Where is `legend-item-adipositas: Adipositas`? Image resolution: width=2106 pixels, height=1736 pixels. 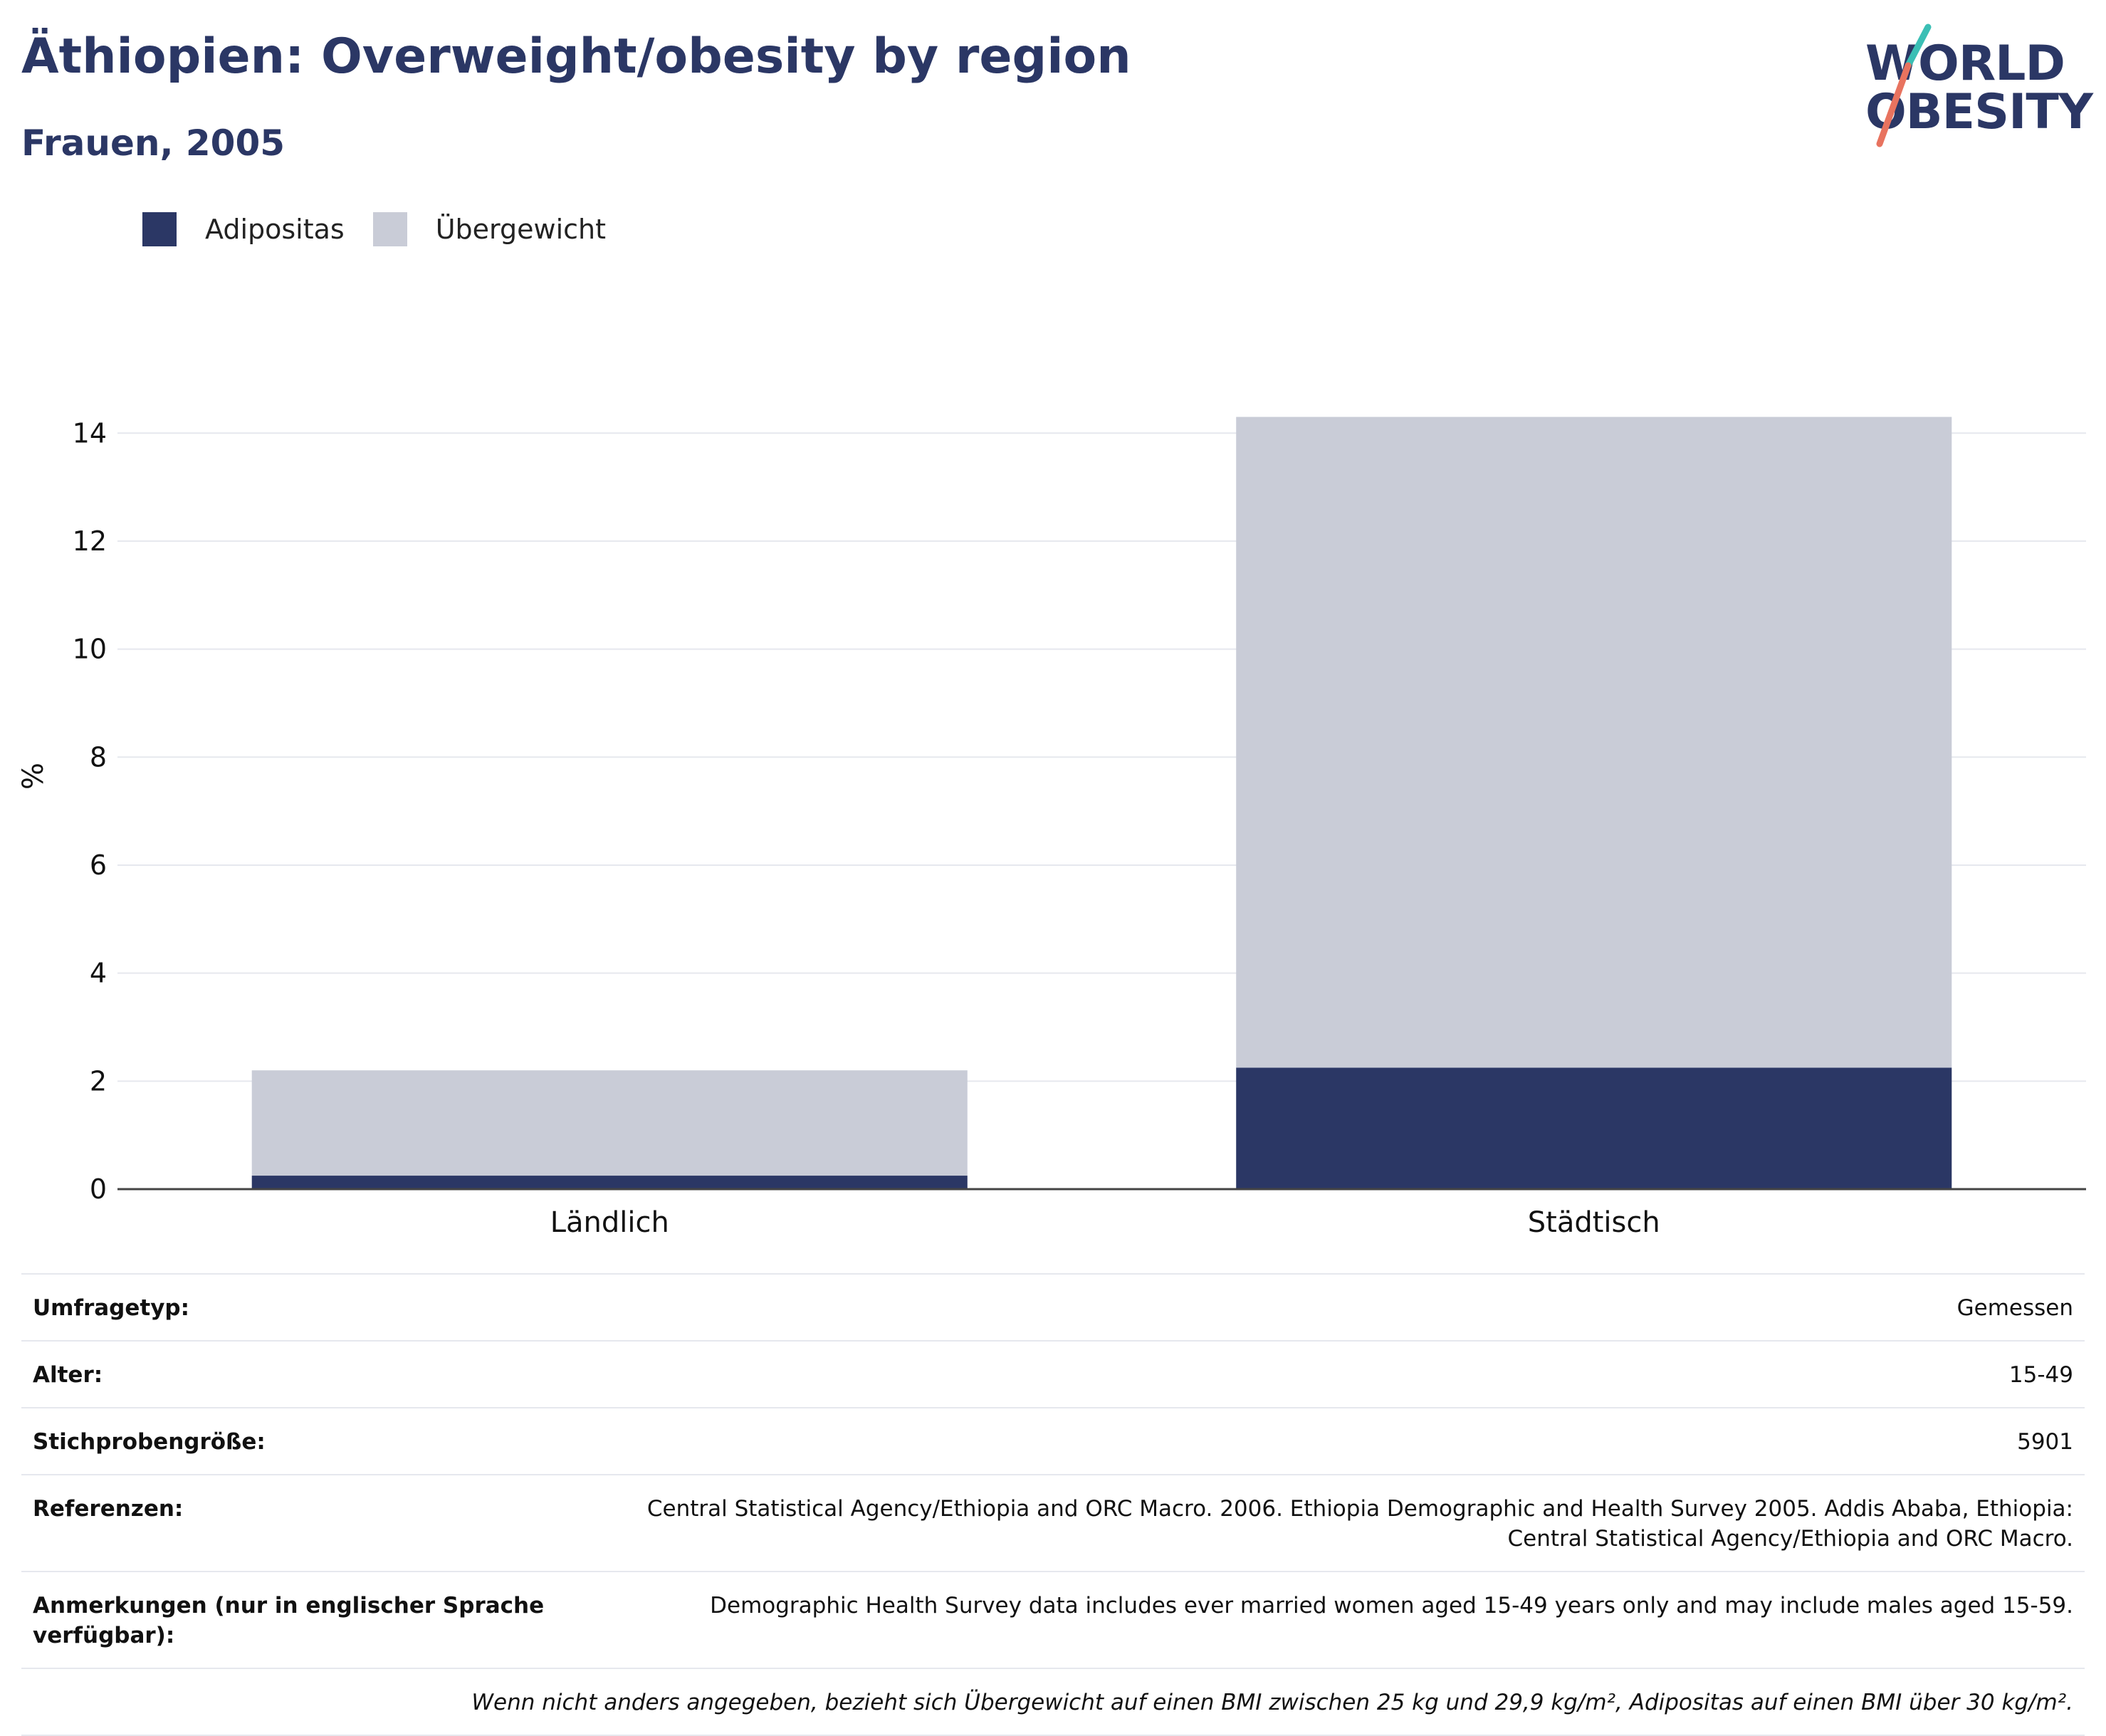 legend-item-adipositas: Adipositas is located at coordinates (243, 229).